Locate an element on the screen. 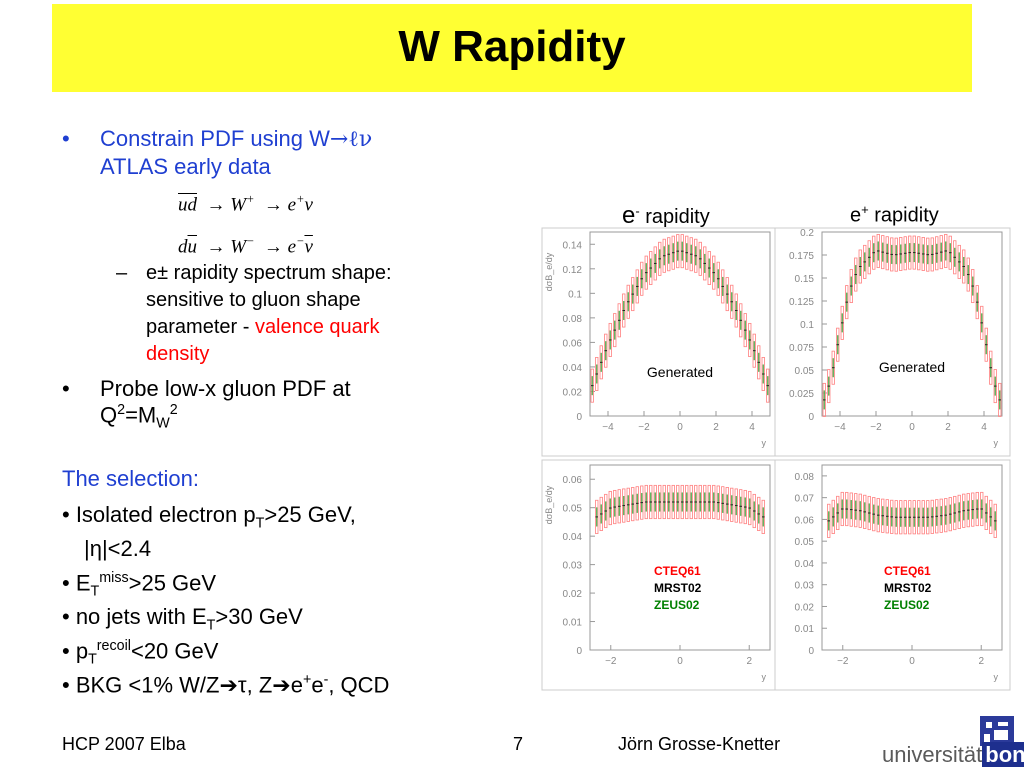  bullet2-eq: =M is located at coordinates (141, 415).